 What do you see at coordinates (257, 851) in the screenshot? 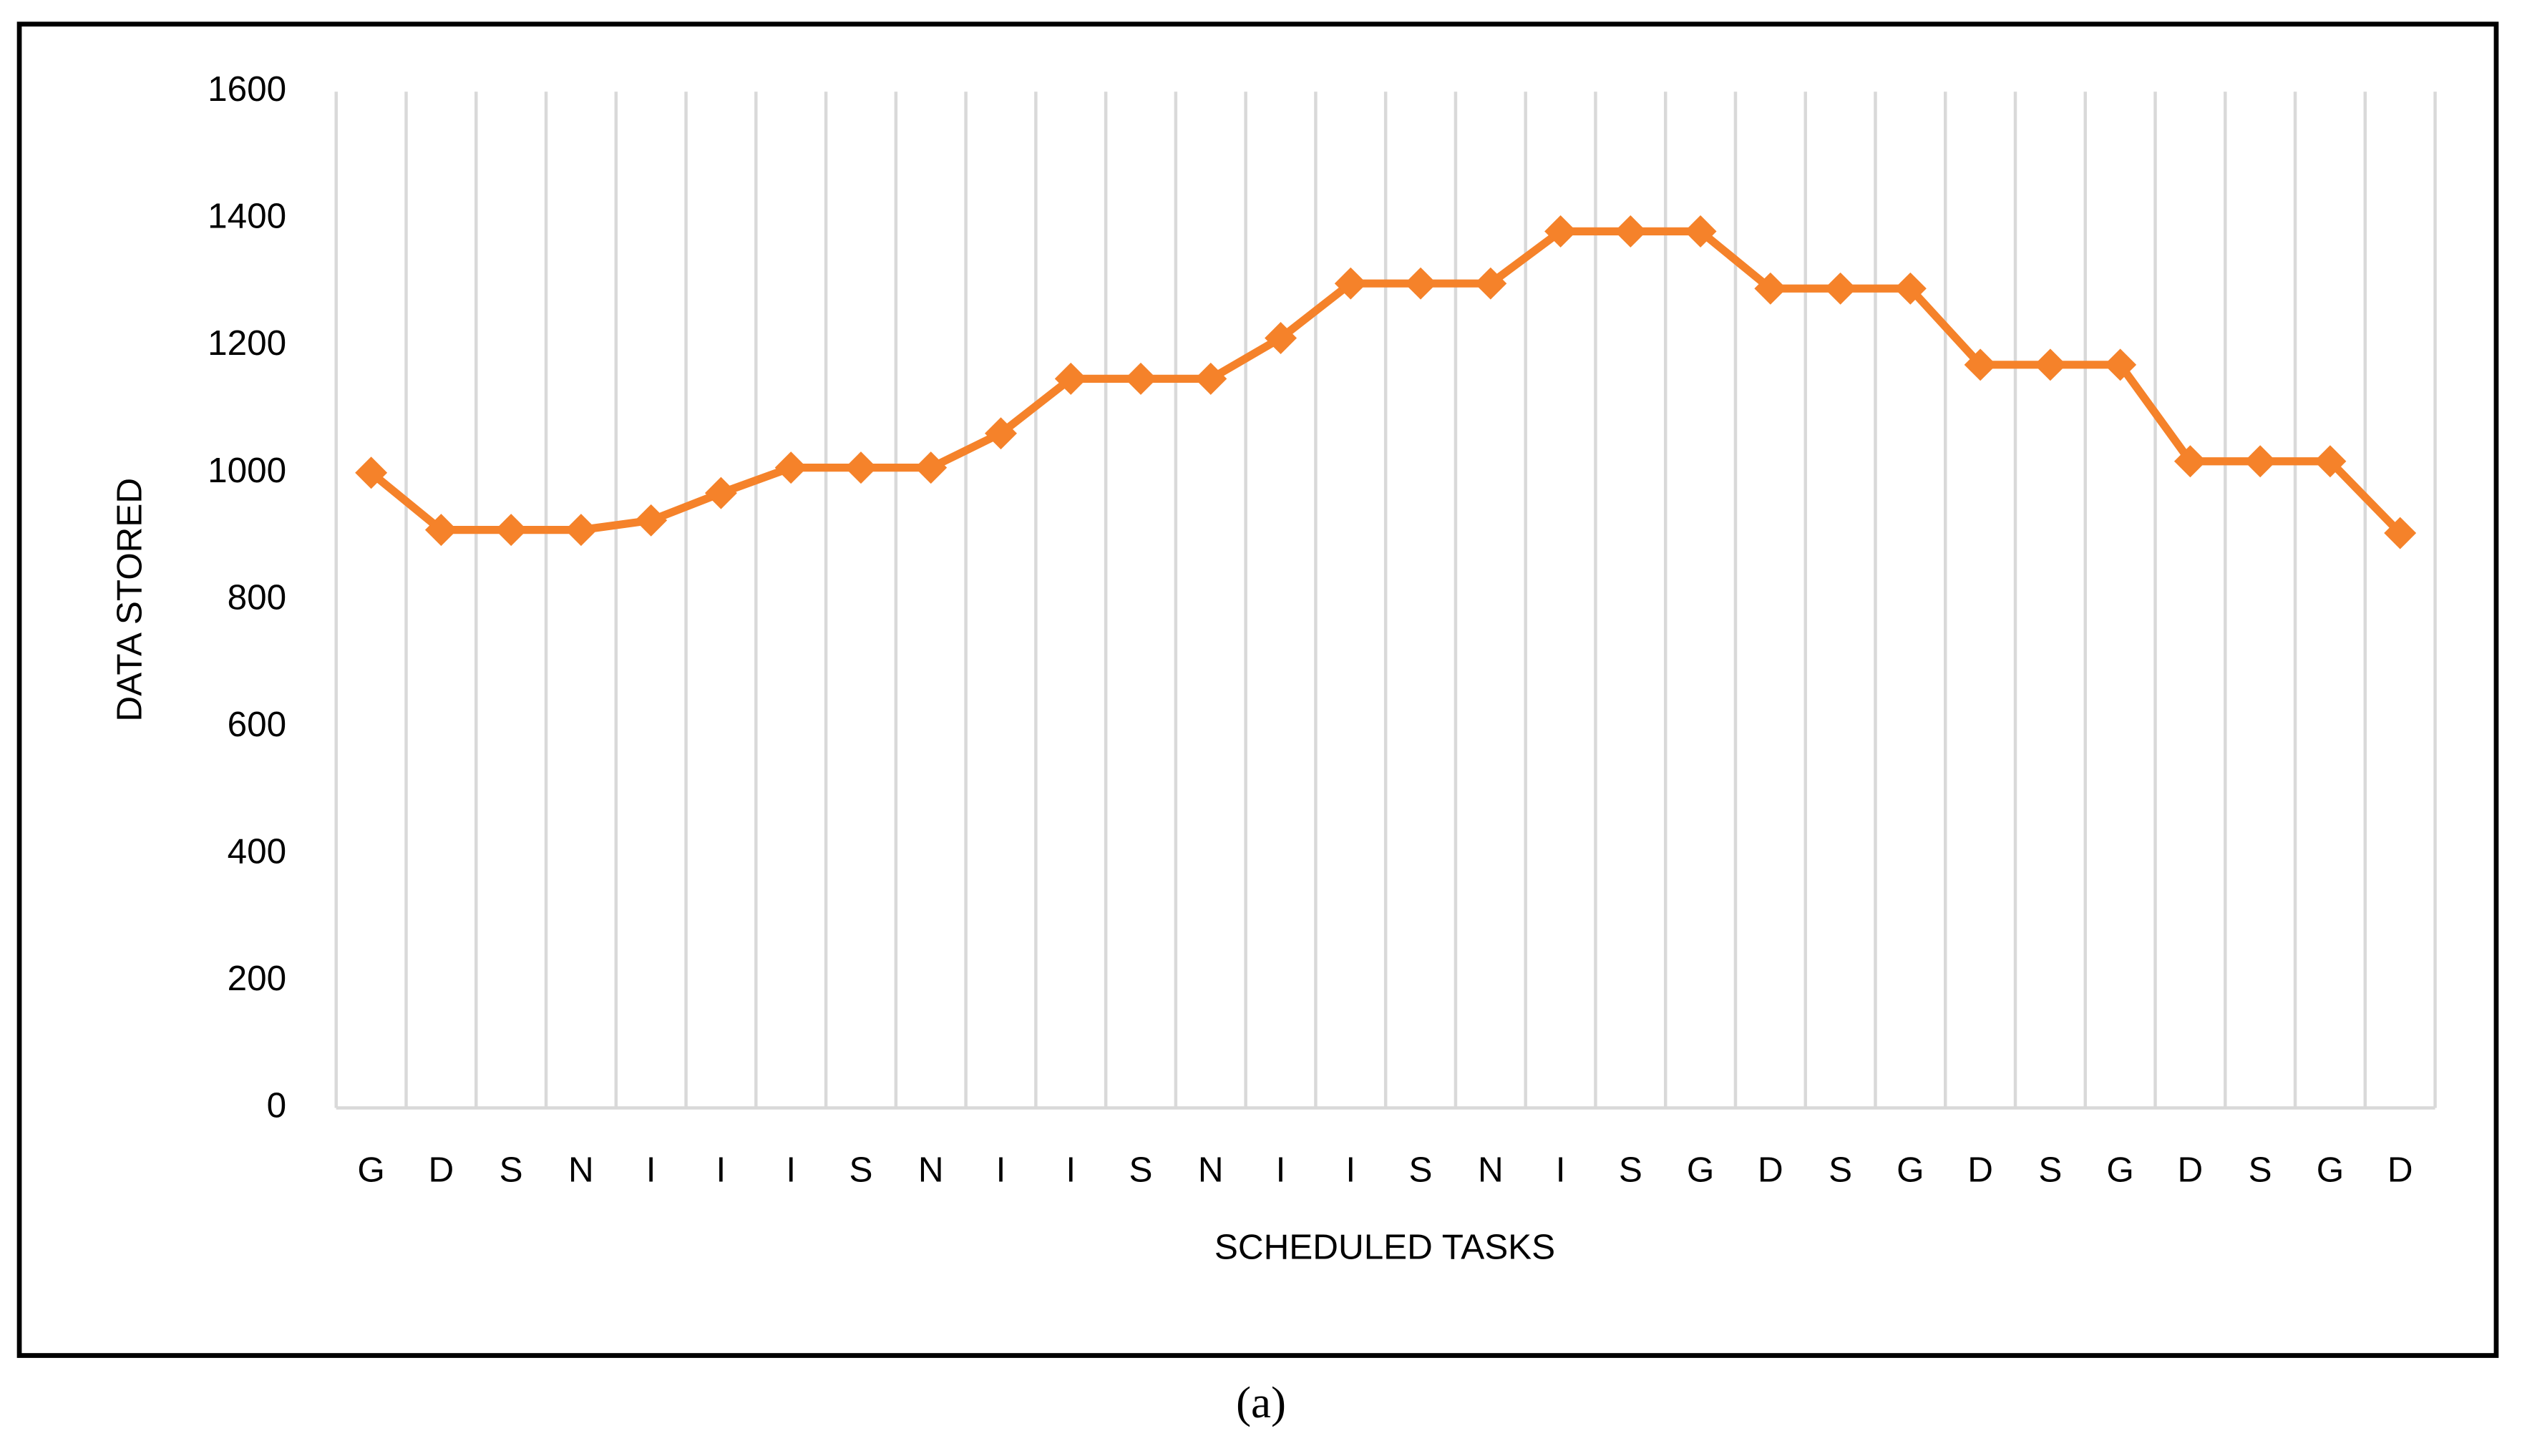
I see `y-tick-label: 400` at bounding box center [257, 851].